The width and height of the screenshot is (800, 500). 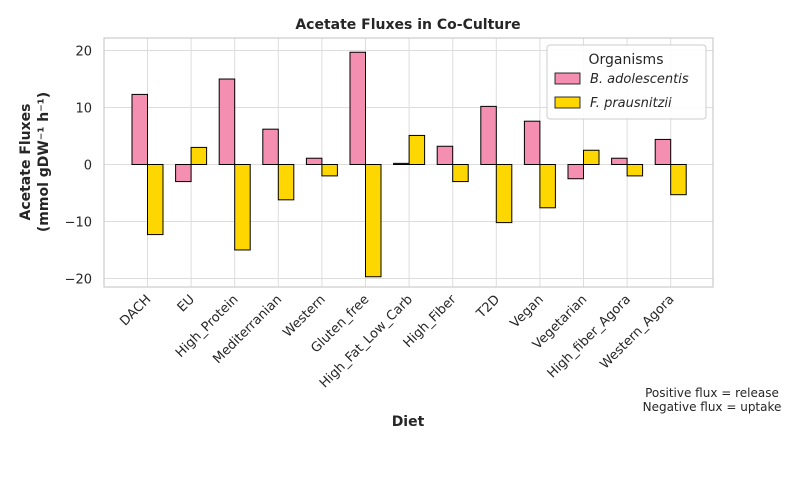 I want to click on bar-f-prausnitzii-western, so click(x=329, y=170).